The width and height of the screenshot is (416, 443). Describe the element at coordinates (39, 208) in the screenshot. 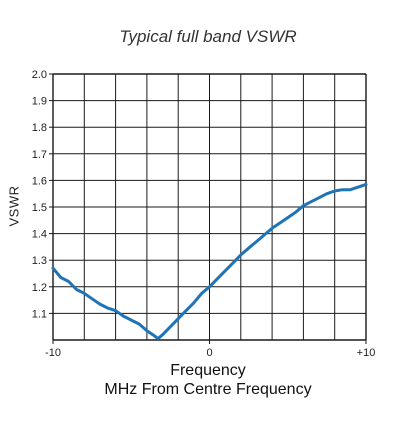

I see `y-tick-label: 1.5` at that location.